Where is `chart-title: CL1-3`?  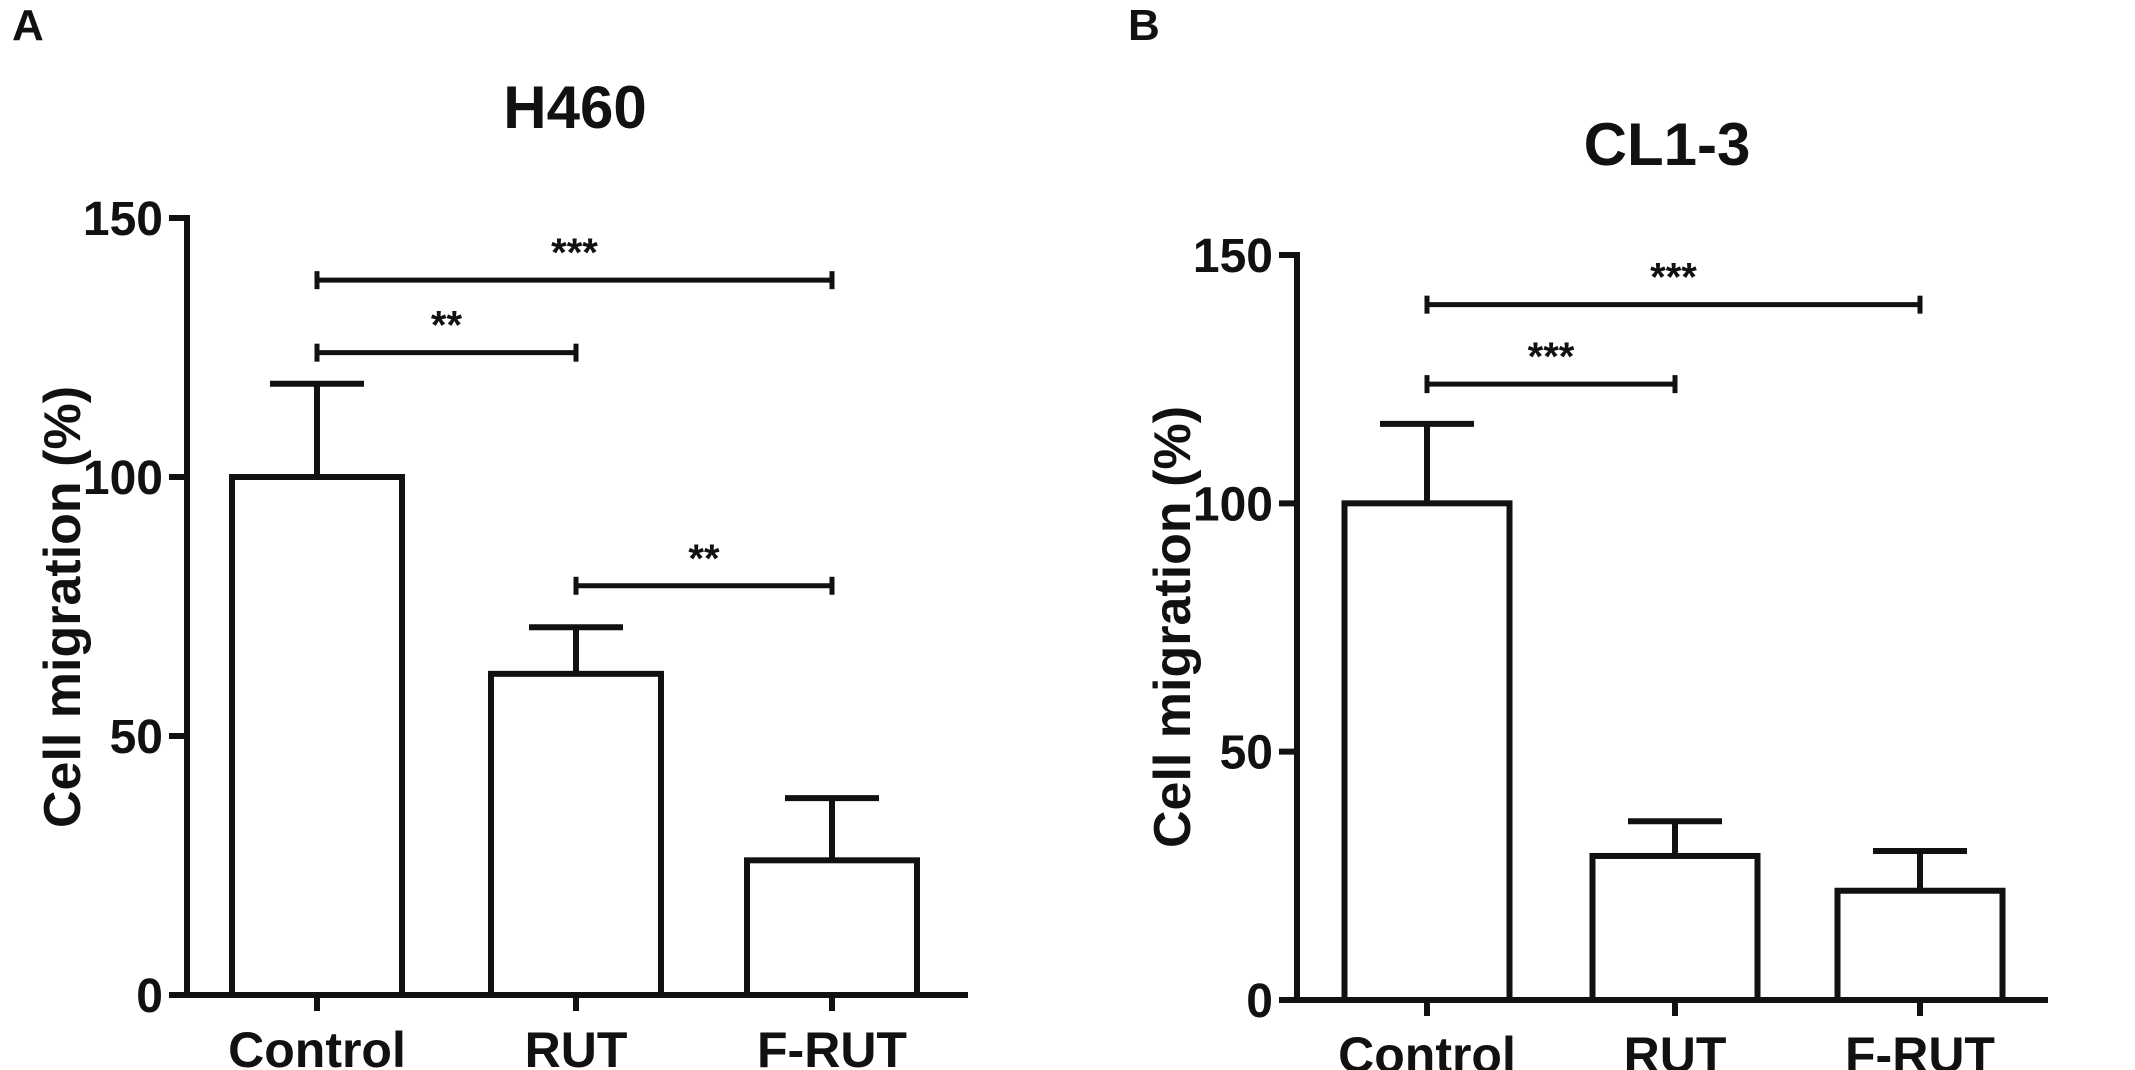
chart-title: CL1-3 is located at coordinates (1667, 144).